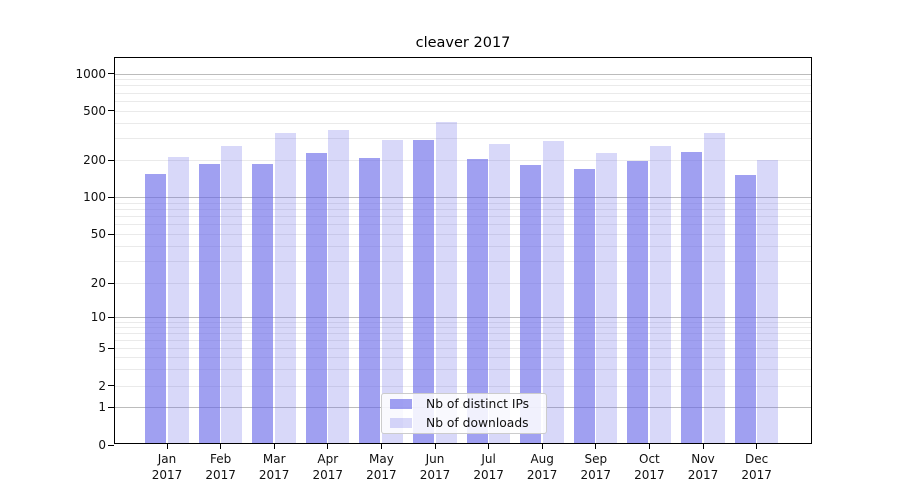  Describe the element at coordinates (478, 404) in the screenshot. I see `legend-label-distinct-ips: Nb of distinct IPs` at that location.